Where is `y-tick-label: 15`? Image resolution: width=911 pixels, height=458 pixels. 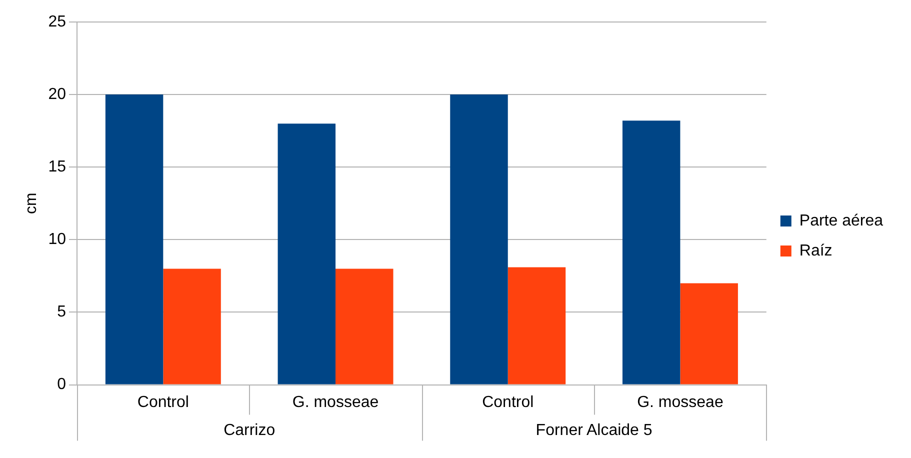 y-tick-label: 15 is located at coordinates (57, 167).